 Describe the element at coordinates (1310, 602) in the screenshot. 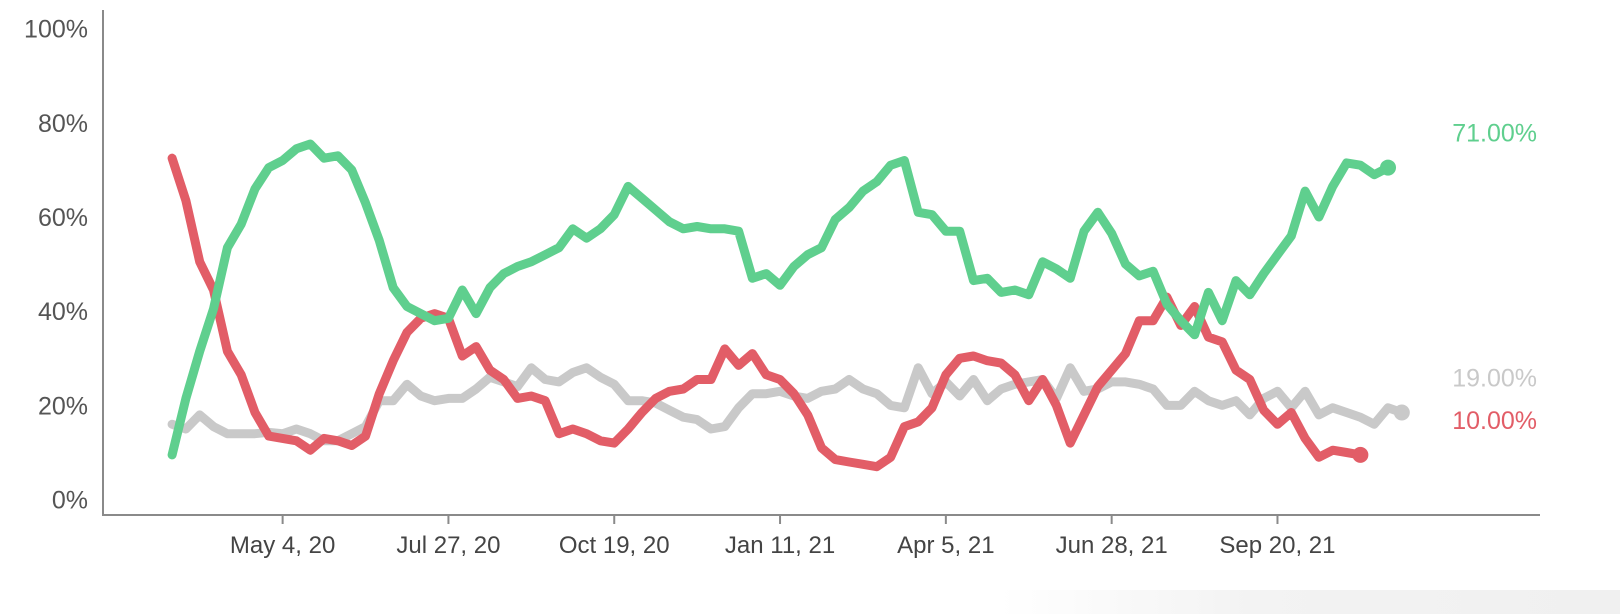

I see `bottom-shade` at that location.